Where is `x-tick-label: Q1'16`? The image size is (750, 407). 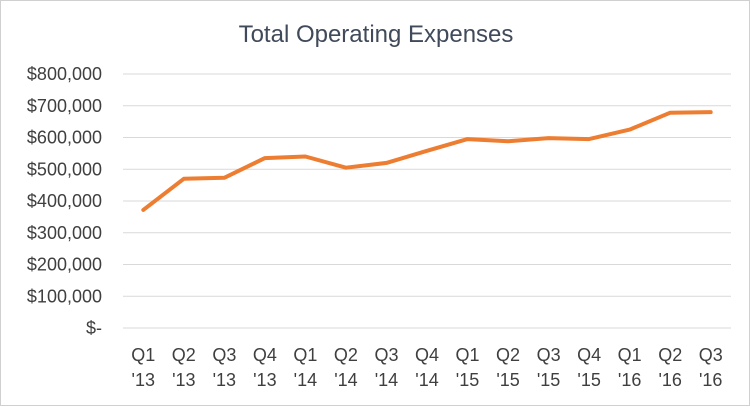 x-tick-label: Q1'16 is located at coordinates (630, 367).